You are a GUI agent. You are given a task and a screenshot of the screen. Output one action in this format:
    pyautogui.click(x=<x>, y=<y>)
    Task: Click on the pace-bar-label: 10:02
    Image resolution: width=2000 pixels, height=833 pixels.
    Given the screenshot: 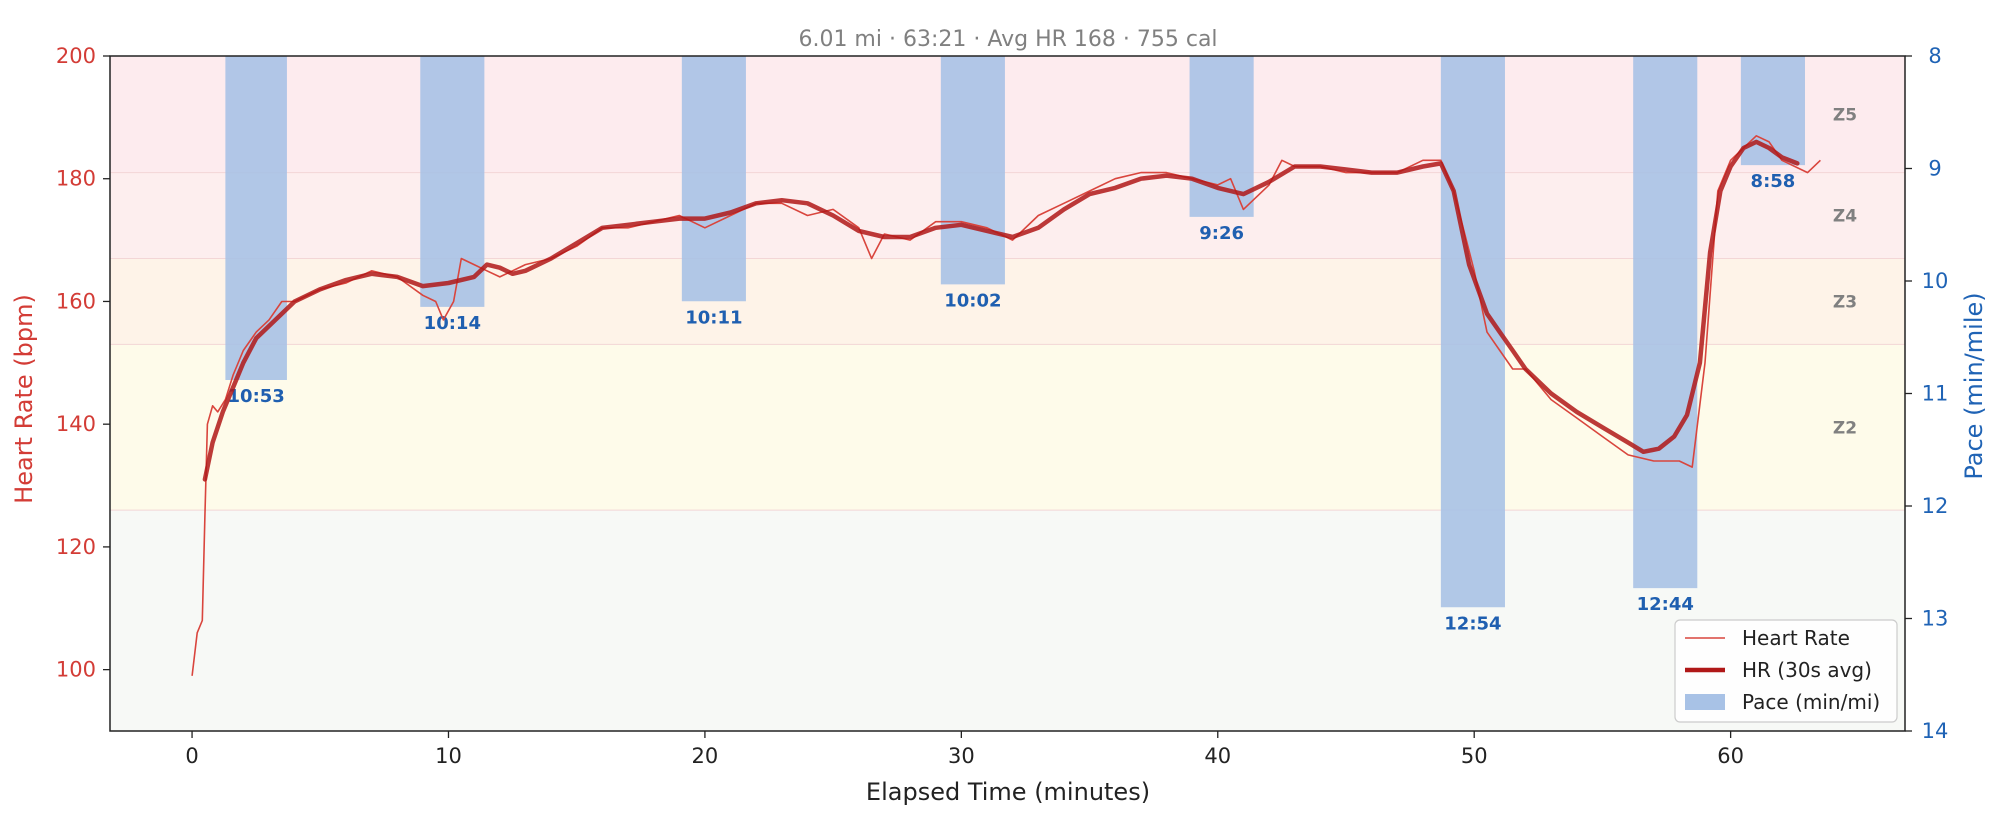 What is the action you would take?
    pyautogui.click(x=972, y=300)
    